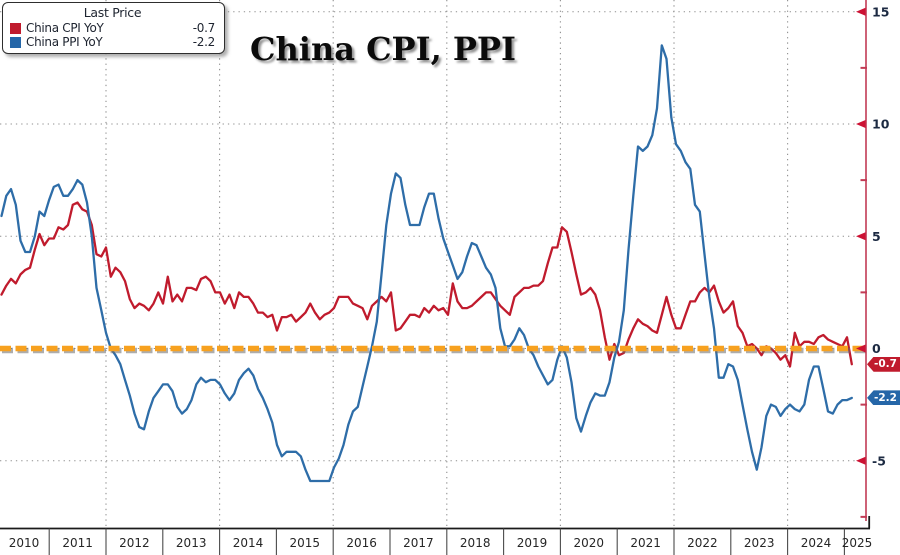  What do you see at coordinates (204, 28) in the screenshot?
I see `legend-item-value: -0.7` at bounding box center [204, 28].